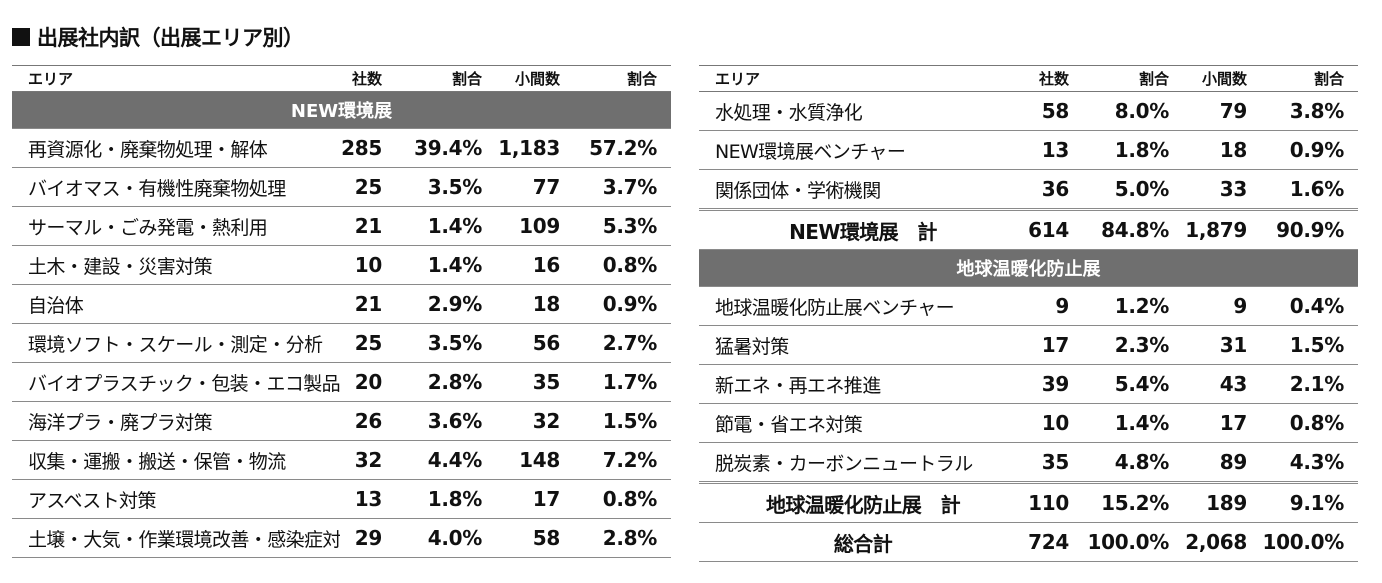 The width and height of the screenshot is (1382, 583). What do you see at coordinates (434, 421) in the screenshot?
I see `cell-ratio1: 3.6%` at bounding box center [434, 421].